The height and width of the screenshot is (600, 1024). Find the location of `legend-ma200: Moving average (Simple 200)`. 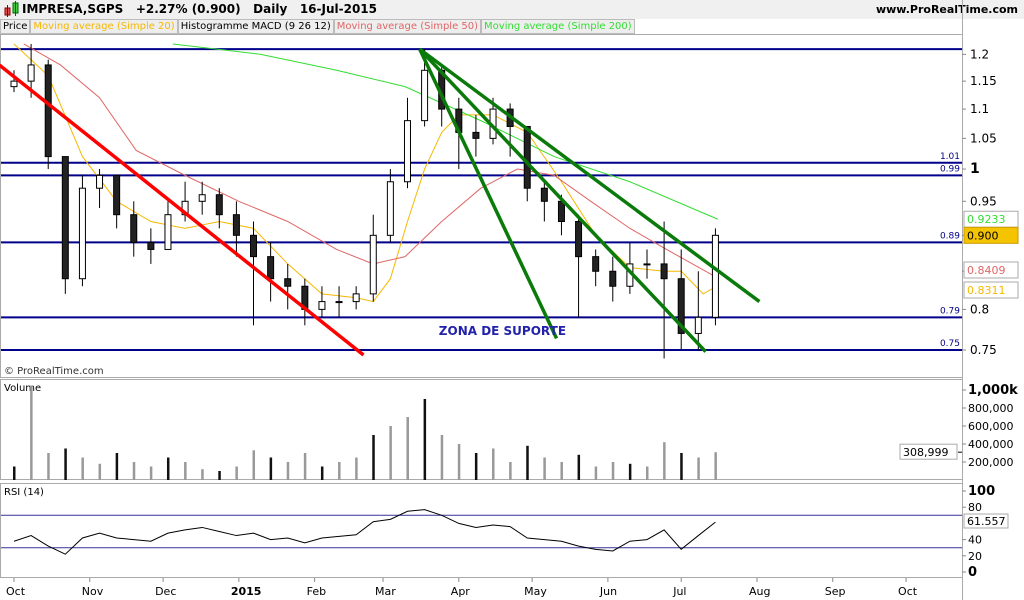

legend-ma200: Moving average (Simple 200) is located at coordinates (558, 26).